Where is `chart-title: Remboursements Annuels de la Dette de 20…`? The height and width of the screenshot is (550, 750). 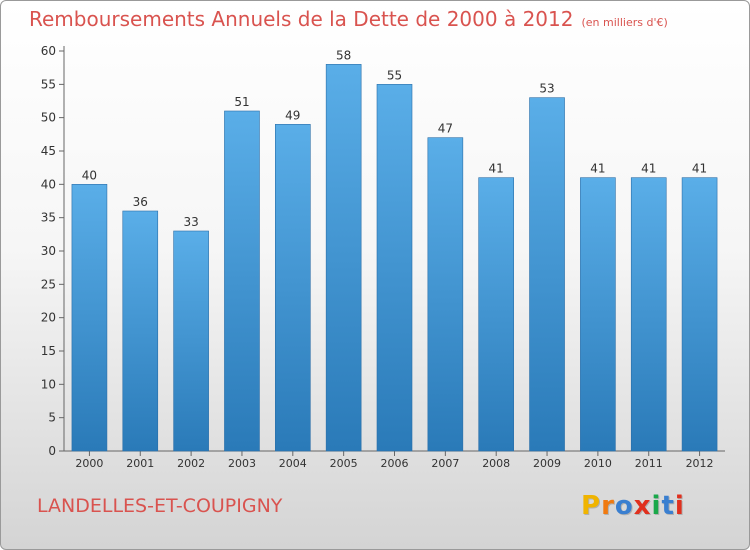 chart-title: Remboursements Annuels de la Dette de 20… is located at coordinates (348, 19).